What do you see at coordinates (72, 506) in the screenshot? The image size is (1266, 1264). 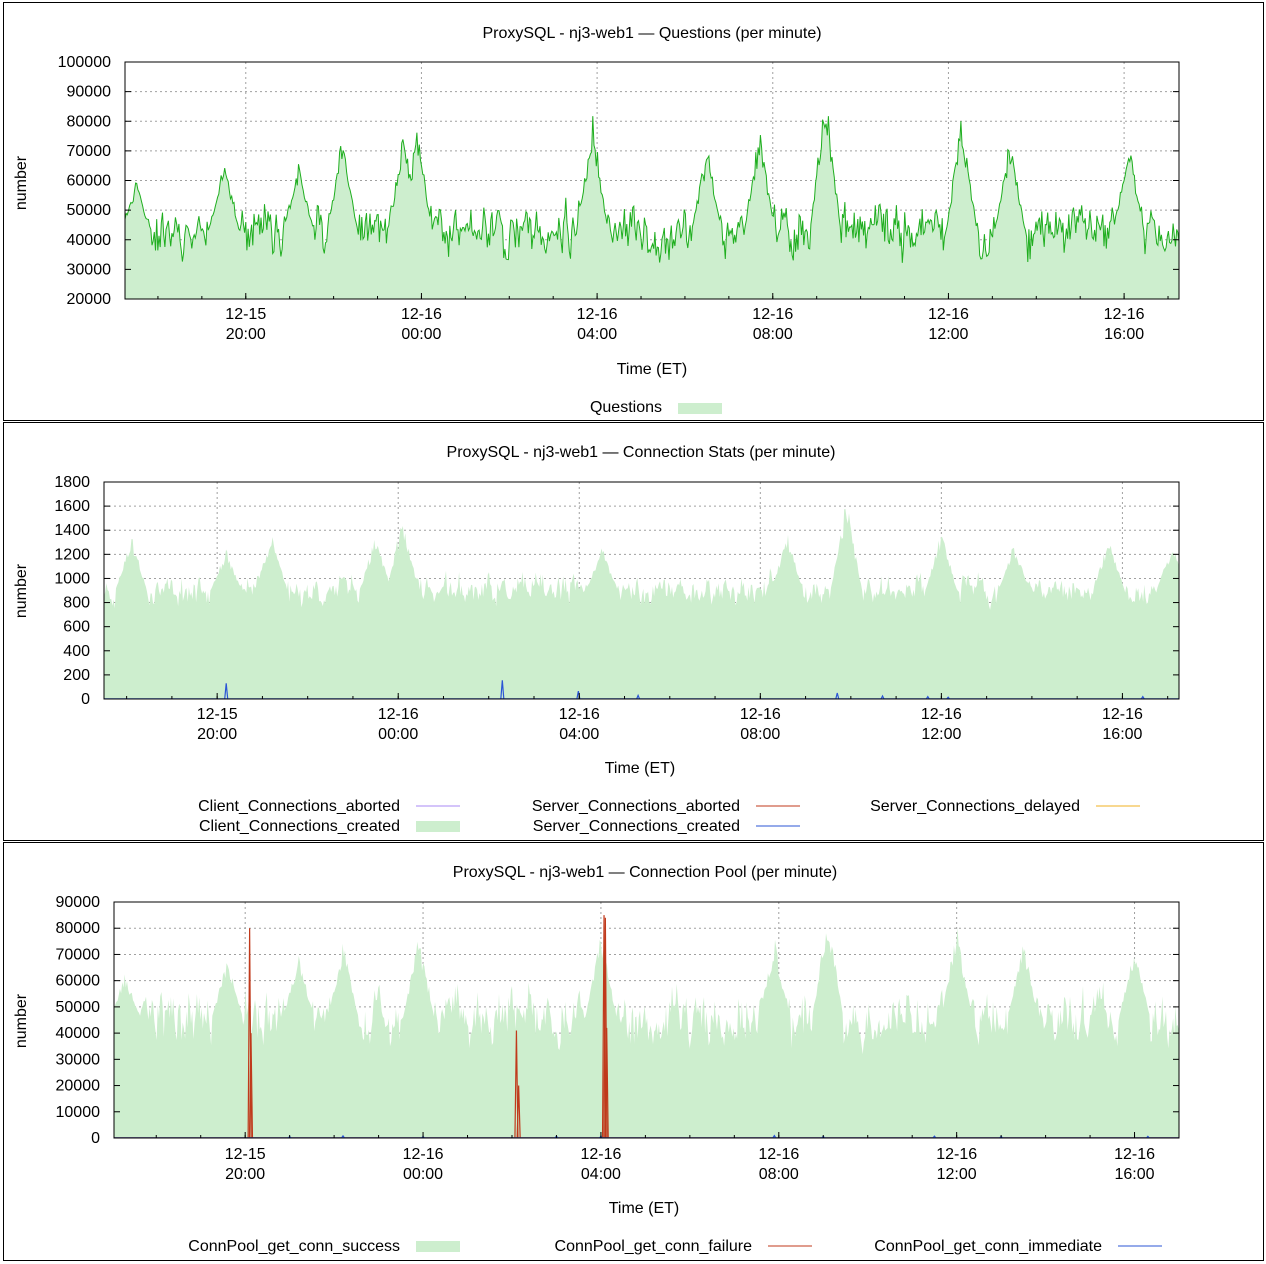 I see `y-tick-label: 1600` at bounding box center [72, 506].